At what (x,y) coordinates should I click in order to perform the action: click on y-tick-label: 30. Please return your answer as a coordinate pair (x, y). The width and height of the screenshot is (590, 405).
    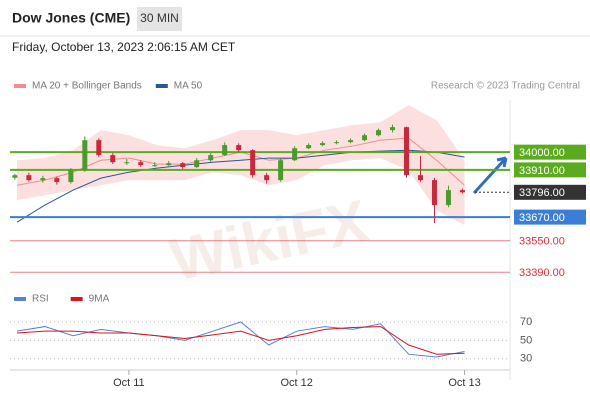
    Looking at the image, I should click on (526, 359).